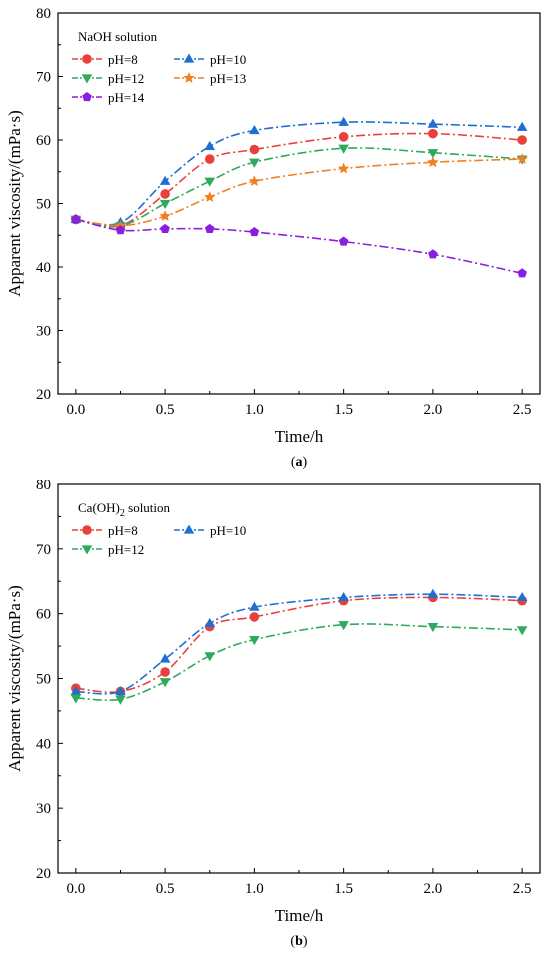  I want to click on y-axis: 20 30 40 50 60 70 80, so click(49, 681).